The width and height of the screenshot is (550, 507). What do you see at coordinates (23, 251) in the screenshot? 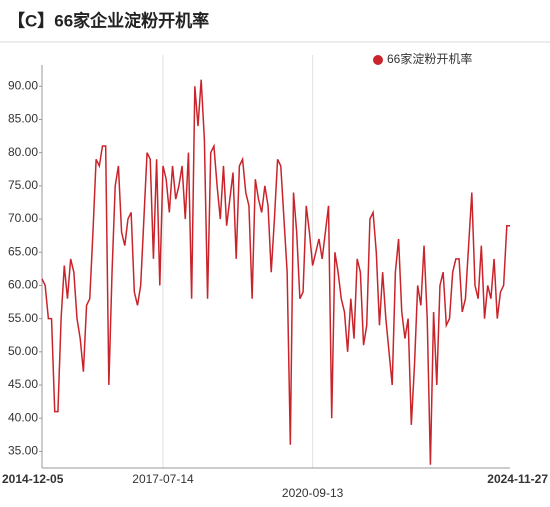
I see `y-tick-label: 65.00` at bounding box center [23, 251].